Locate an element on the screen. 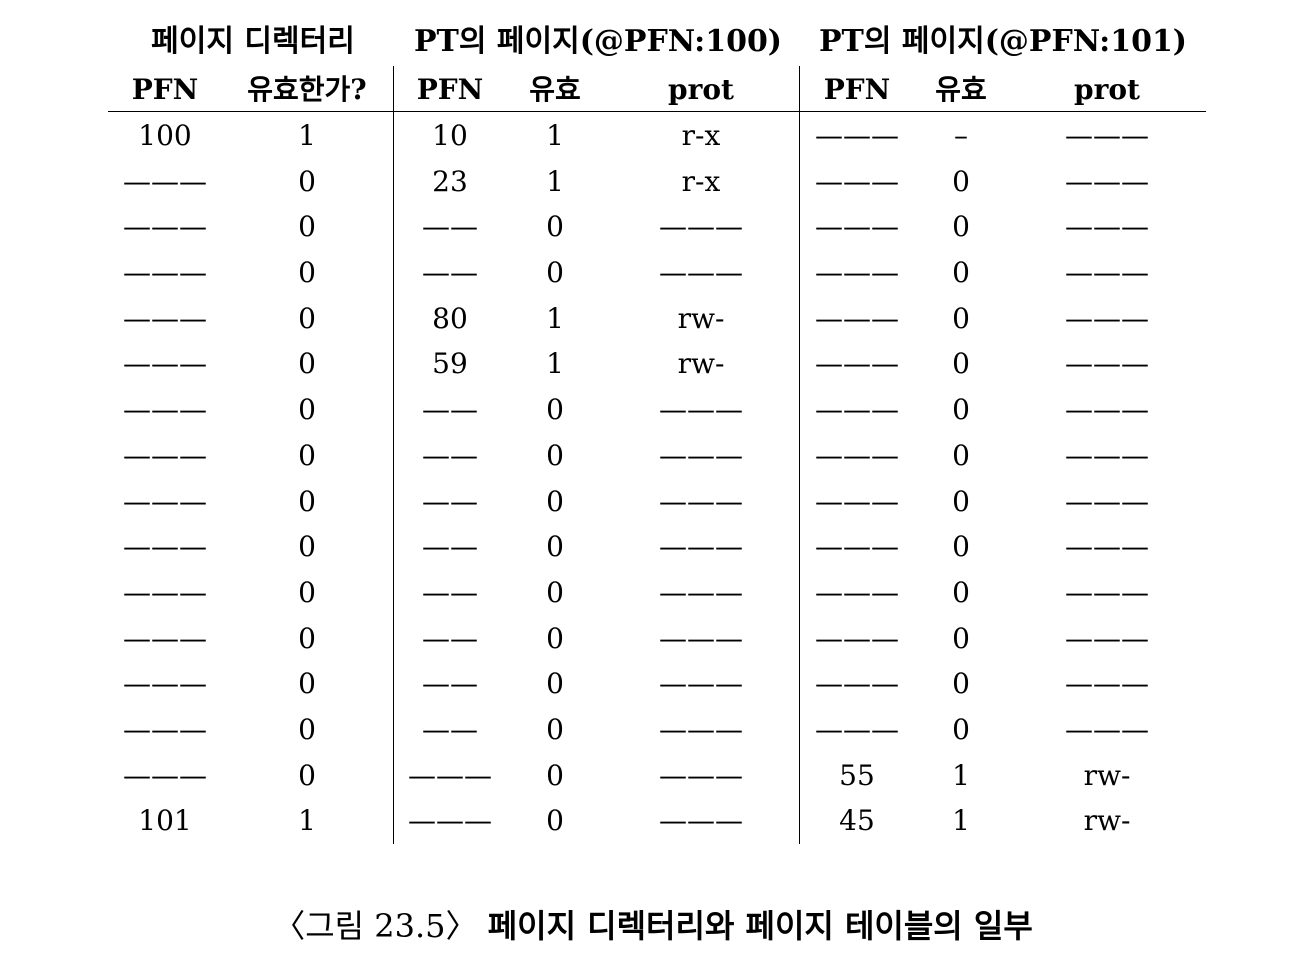 The height and width of the screenshot is (972, 1306). cell-pt100-pfn: 23 is located at coordinates (450, 181).